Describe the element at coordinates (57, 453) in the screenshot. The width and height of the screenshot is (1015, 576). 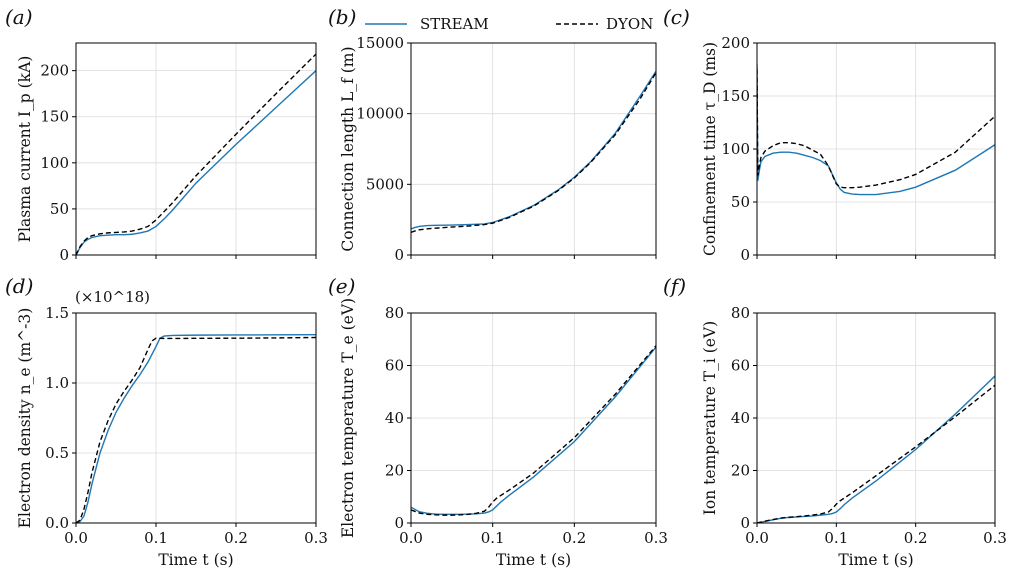
I see `y-tick-label: 0.5` at that location.